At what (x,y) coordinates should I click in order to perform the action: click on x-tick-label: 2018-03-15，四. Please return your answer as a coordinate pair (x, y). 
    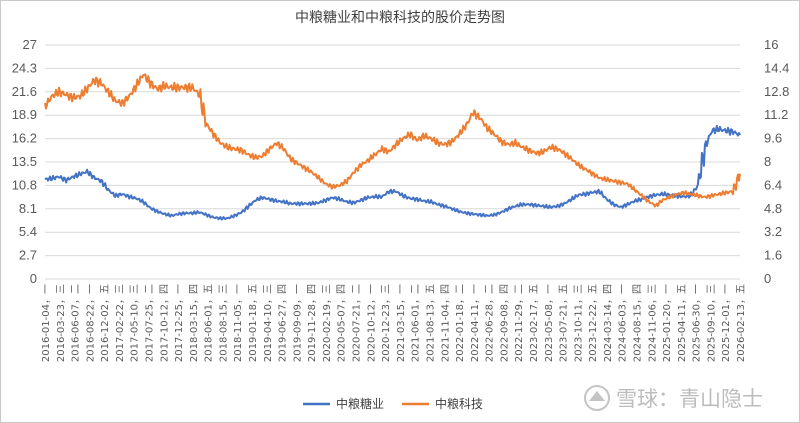
    Looking at the image, I should click on (194, 323).